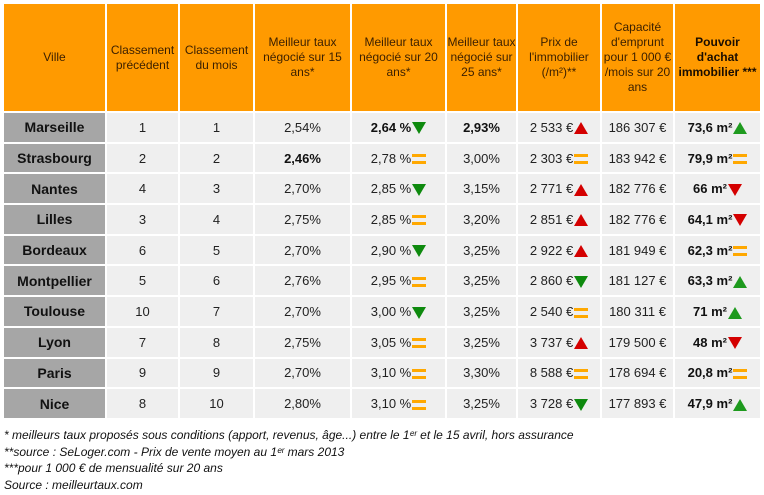 This screenshot has width=764, height=495. I want to click on purchasing-power-cell: 63,3 m², so click(717, 281).